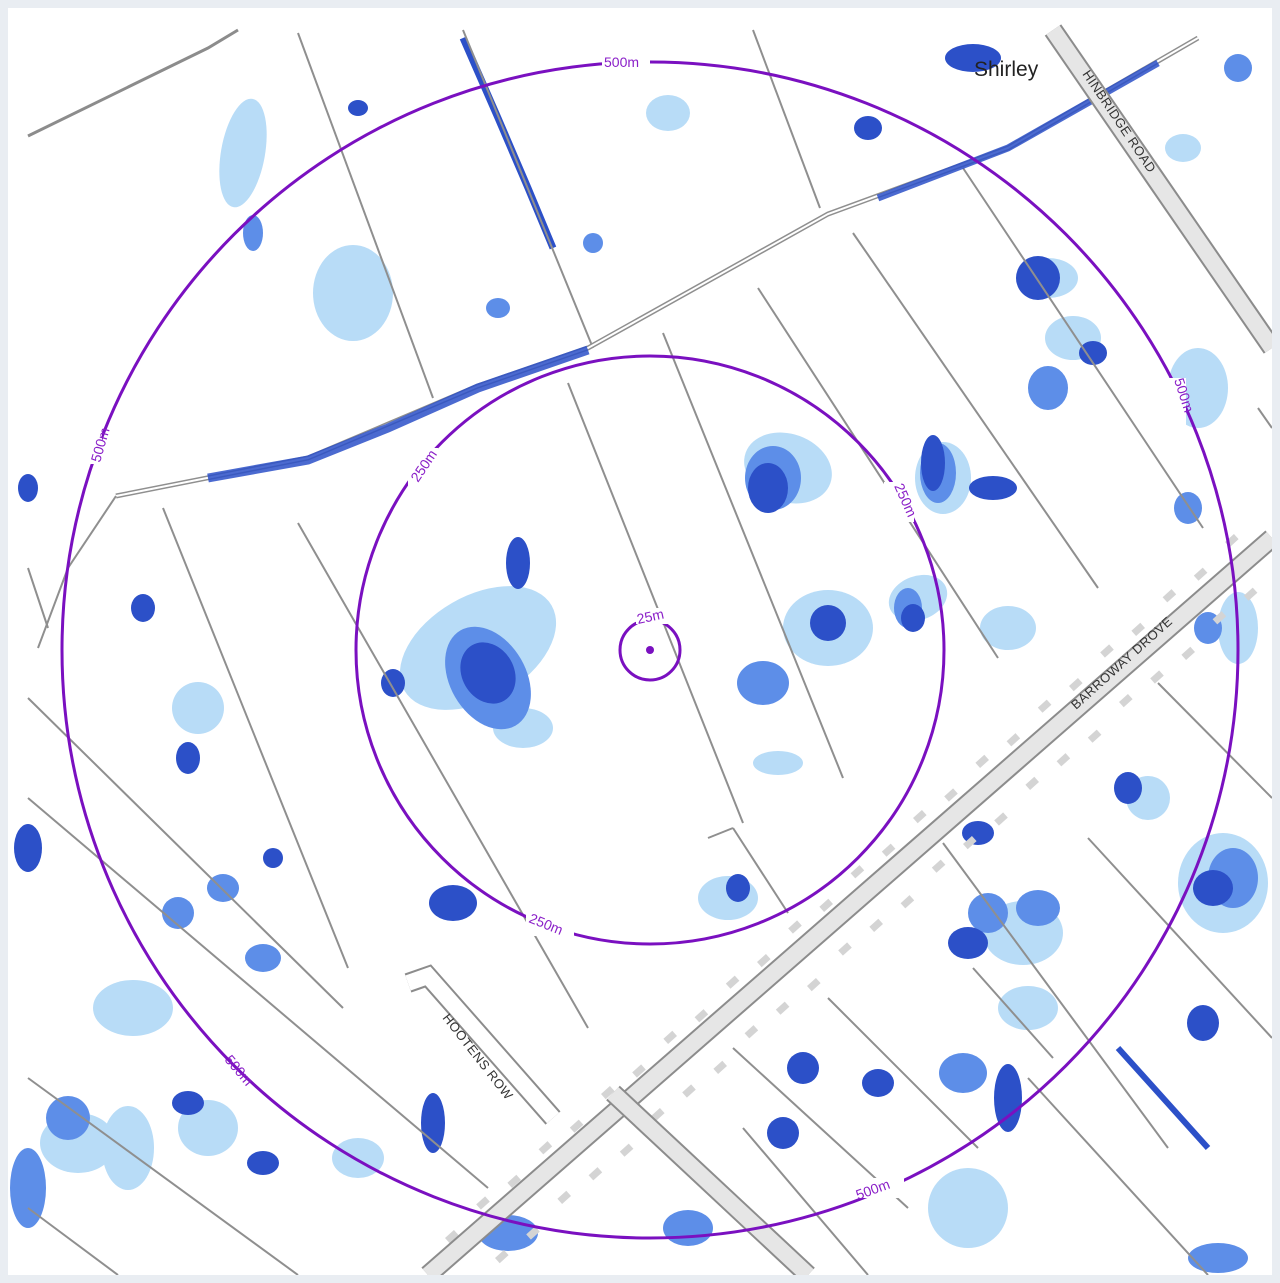 The width and height of the screenshot is (1280, 1283). What do you see at coordinates (1006, 69) in the screenshot?
I see `place-label: Shirley` at bounding box center [1006, 69].